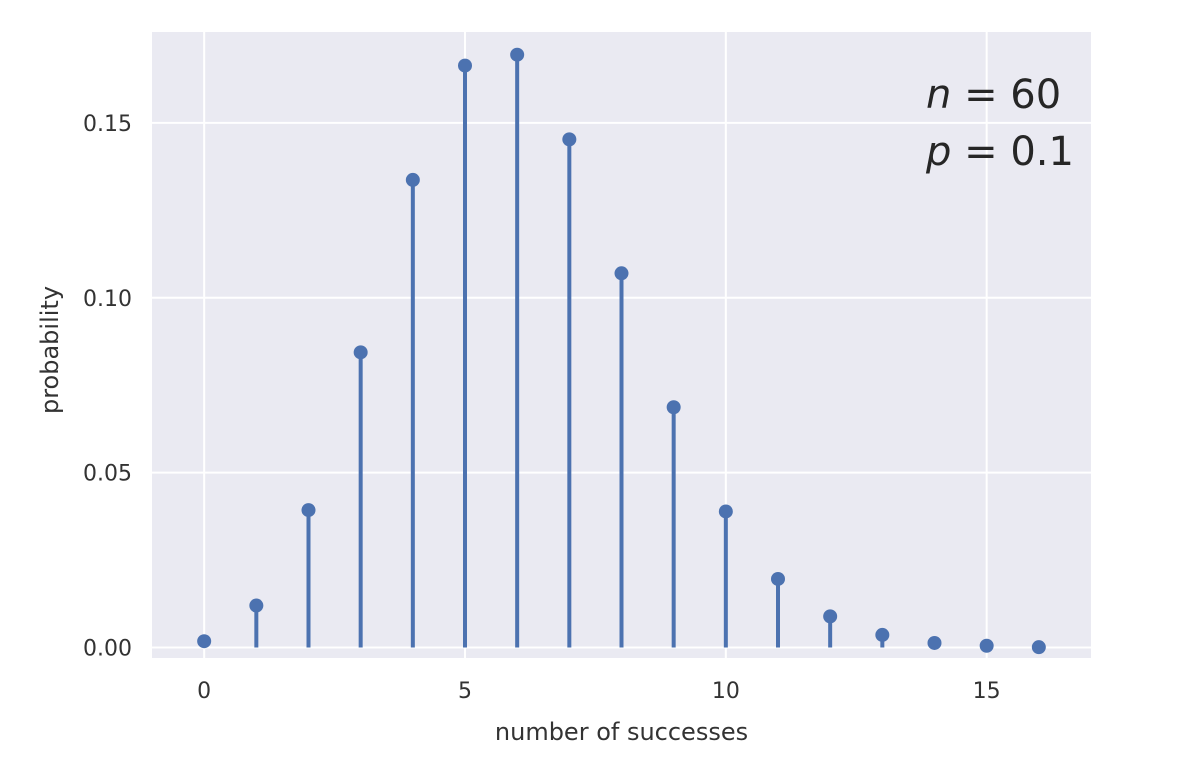  Describe the element at coordinates (107, 649) in the screenshot. I see `y-tick-label-0: 0.00` at that location.